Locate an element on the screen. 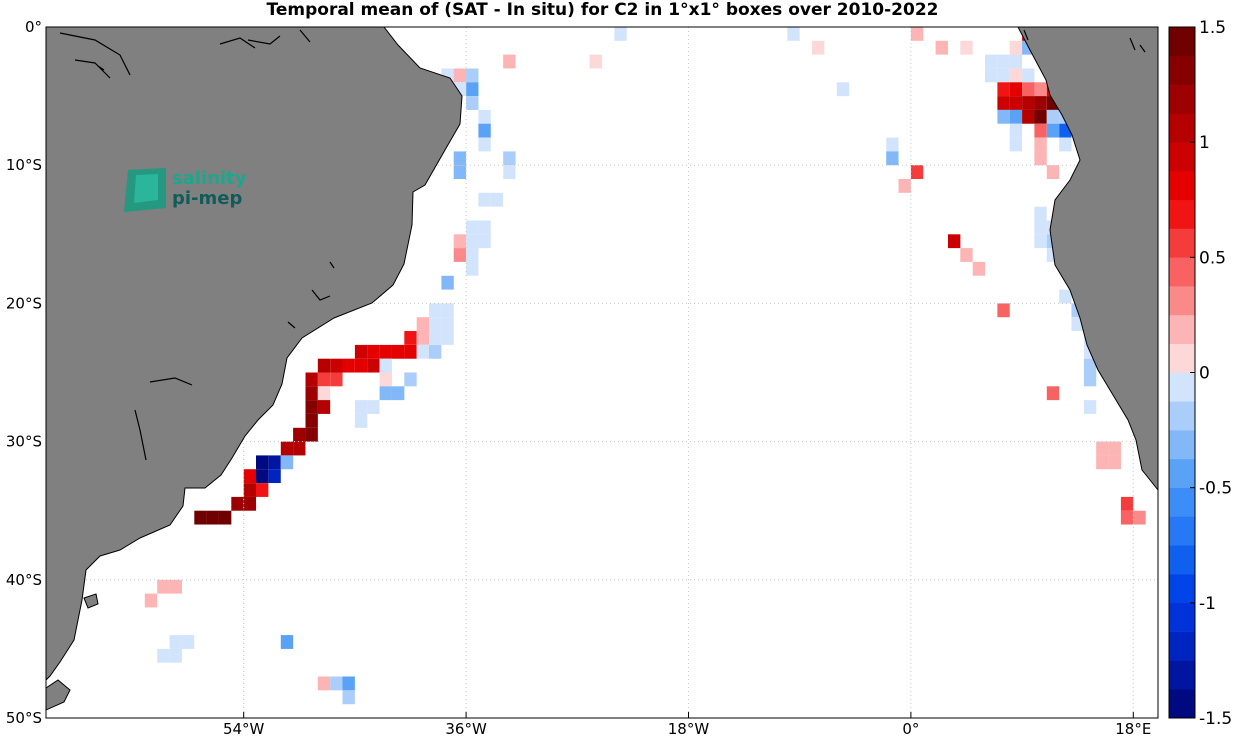 Image resolution: width=1239 pixels, height=740 pixels. lon-tick-label: 18°E is located at coordinates (1133, 729).